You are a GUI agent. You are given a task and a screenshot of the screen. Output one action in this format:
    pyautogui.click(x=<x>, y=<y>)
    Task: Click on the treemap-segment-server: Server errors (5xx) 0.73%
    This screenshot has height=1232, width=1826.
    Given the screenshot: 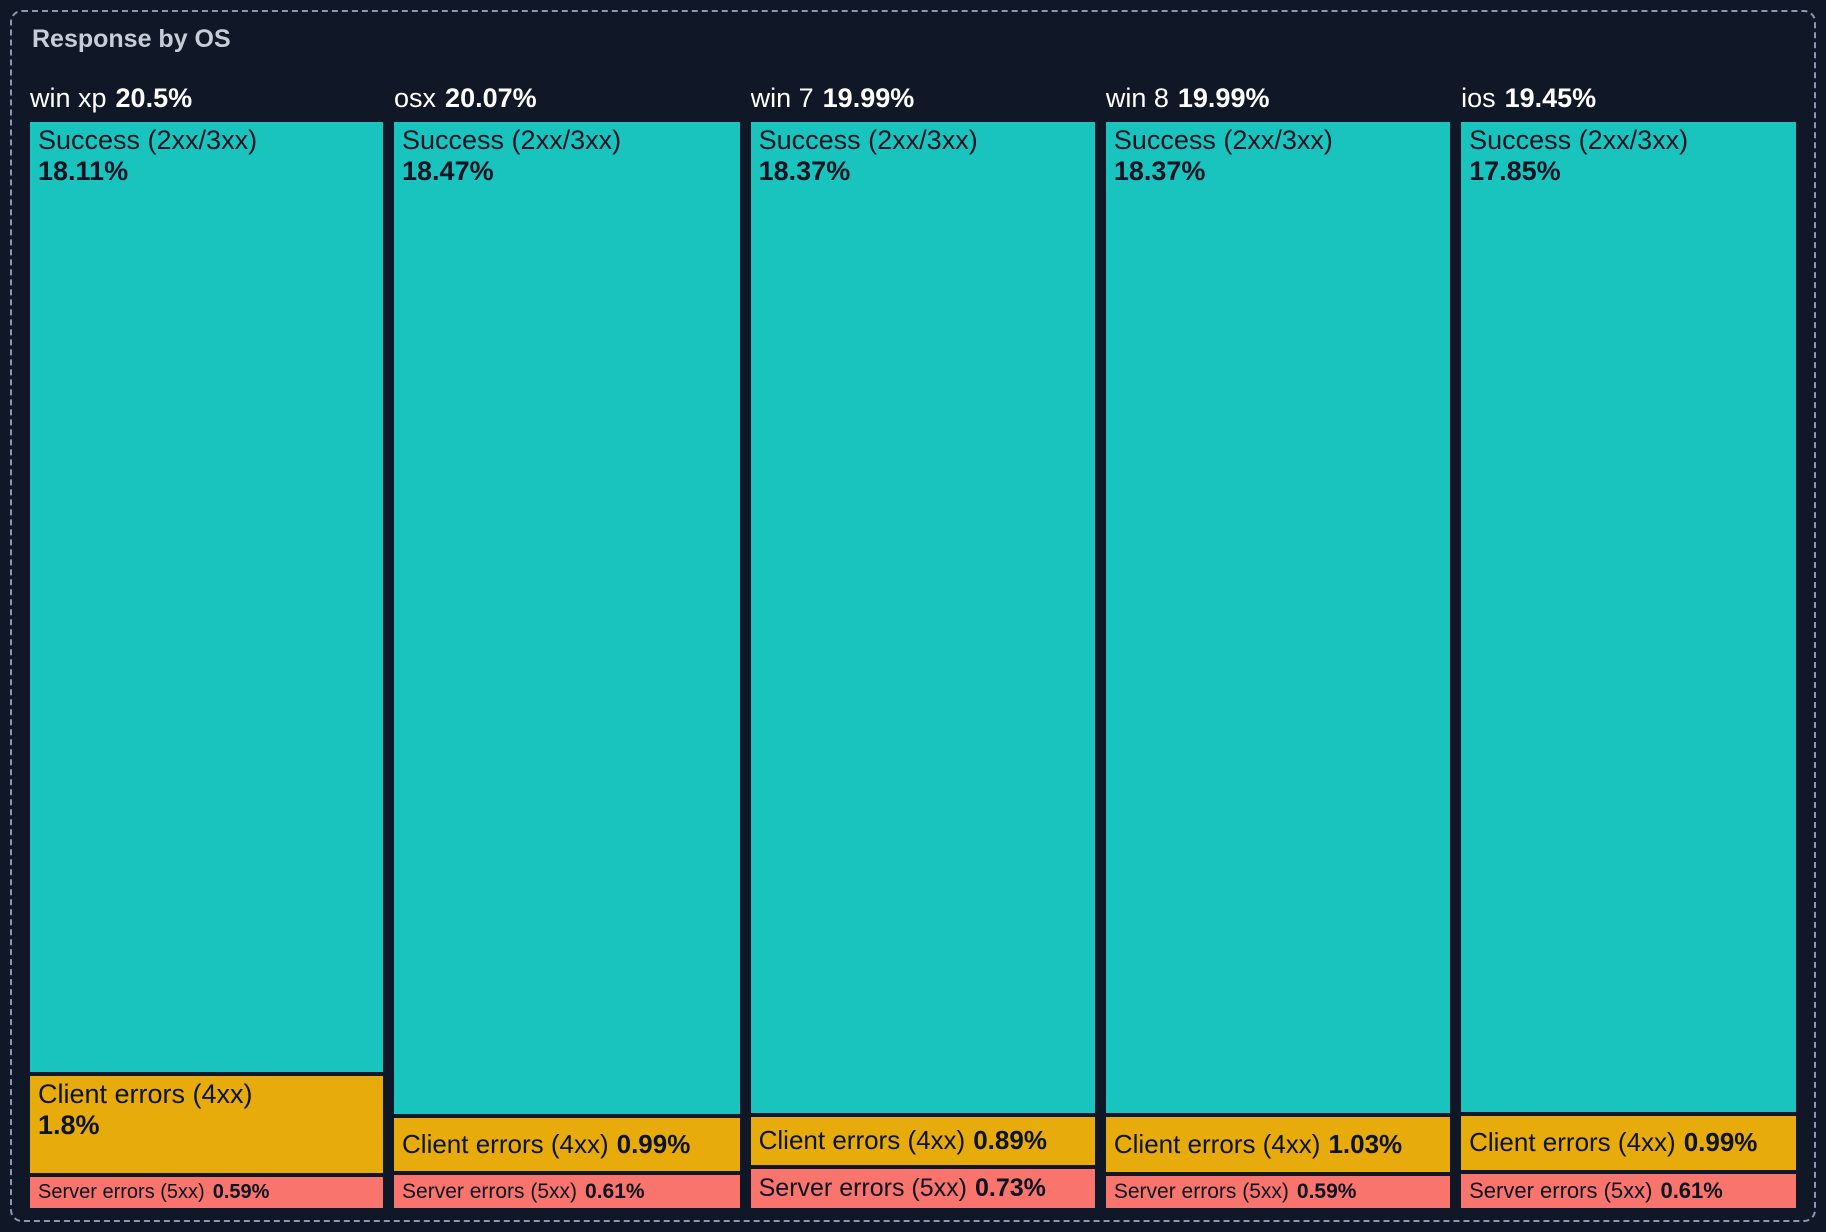 What is the action you would take?
    pyautogui.click(x=922, y=1188)
    